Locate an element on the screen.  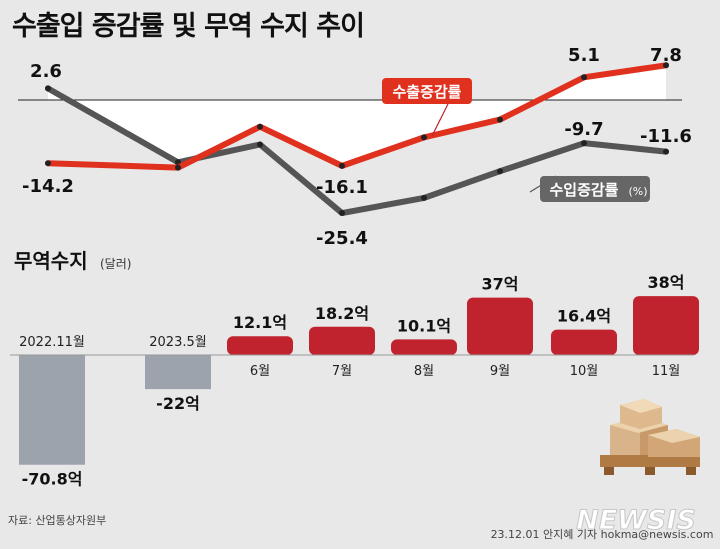
bar-chart-unit: (달러) is located at coordinates (115, 264).